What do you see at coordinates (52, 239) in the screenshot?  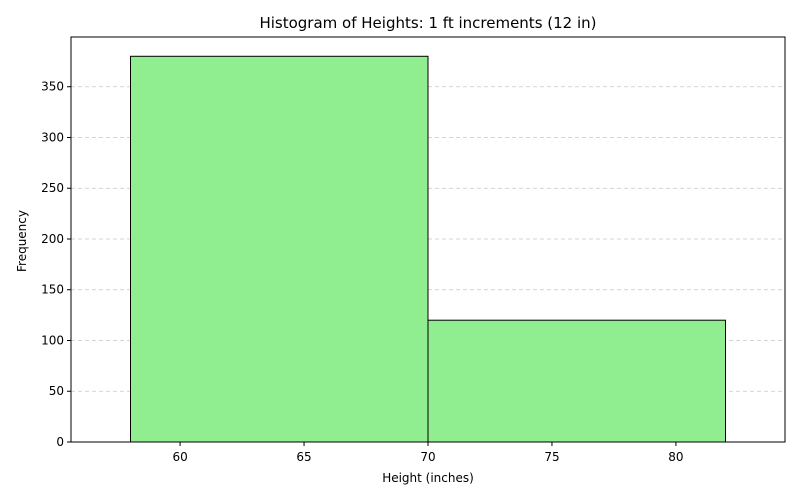 I see `y-tick-label-200: 200` at bounding box center [52, 239].